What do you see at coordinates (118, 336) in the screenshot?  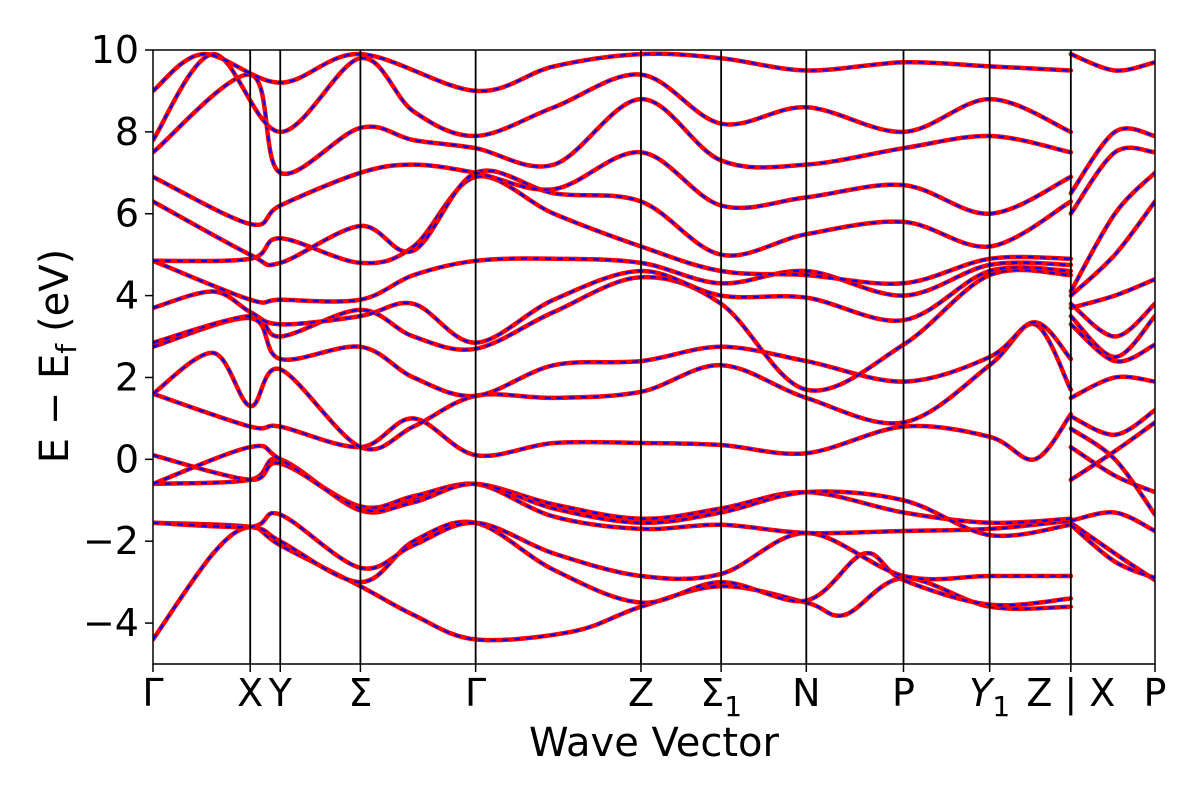 I see `y-axis: −4 −2 0 2 4 6 8 10` at bounding box center [118, 336].